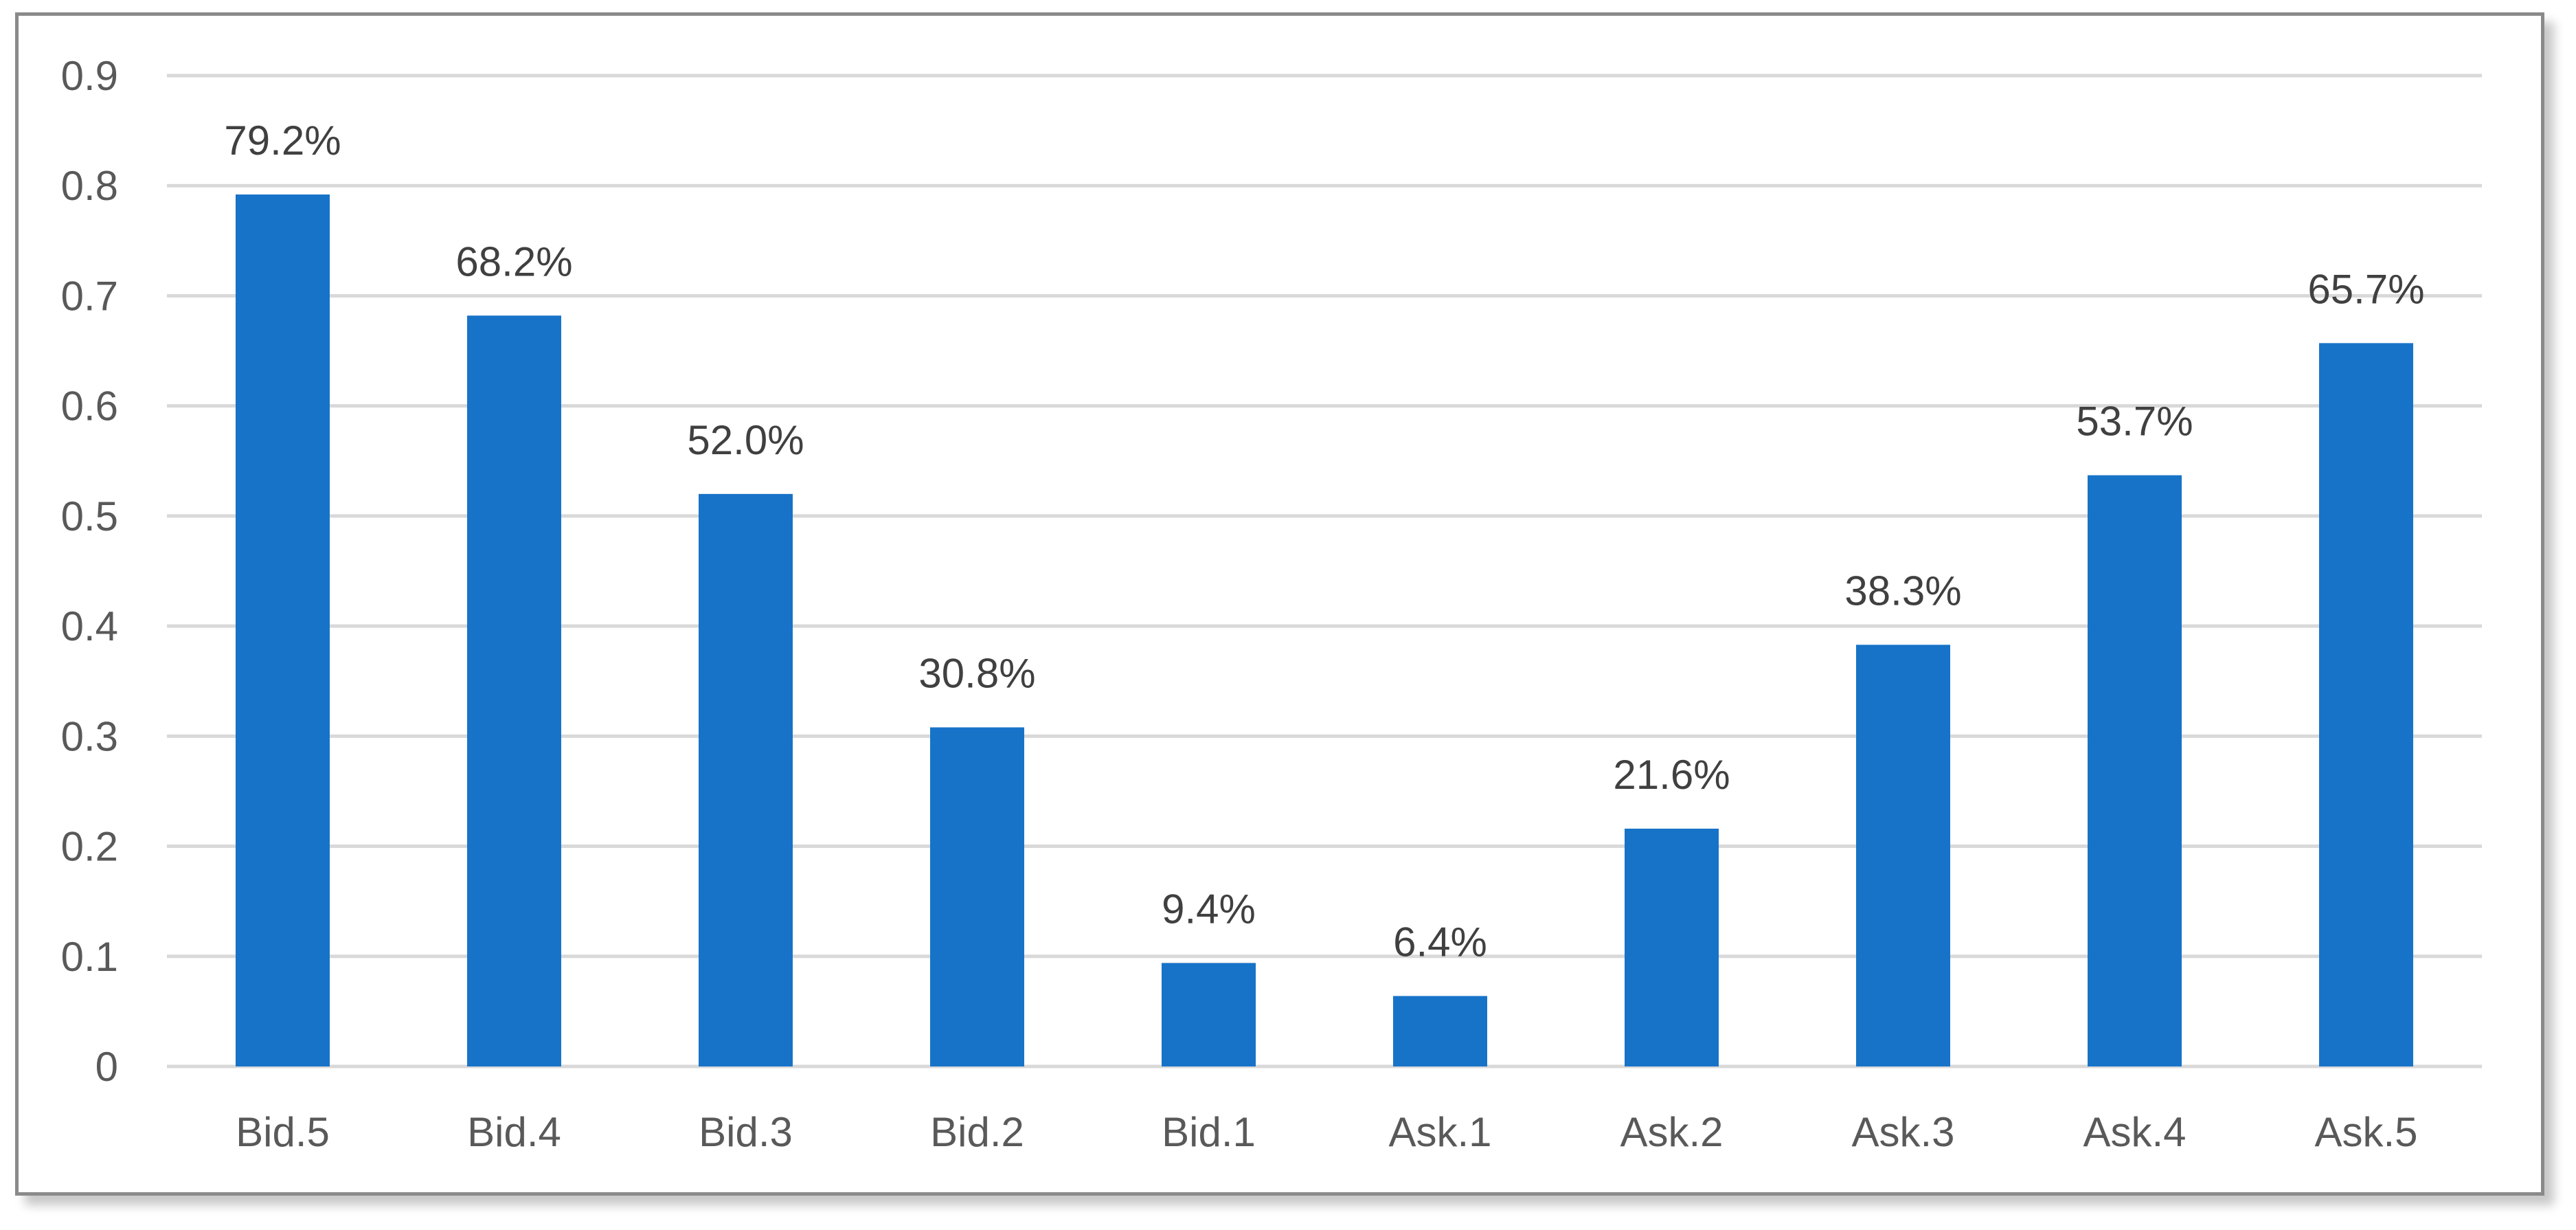 The width and height of the screenshot is (2576, 1230). Describe the element at coordinates (2134, 1132) in the screenshot. I see `x-tick-label: Ask.4` at that location.